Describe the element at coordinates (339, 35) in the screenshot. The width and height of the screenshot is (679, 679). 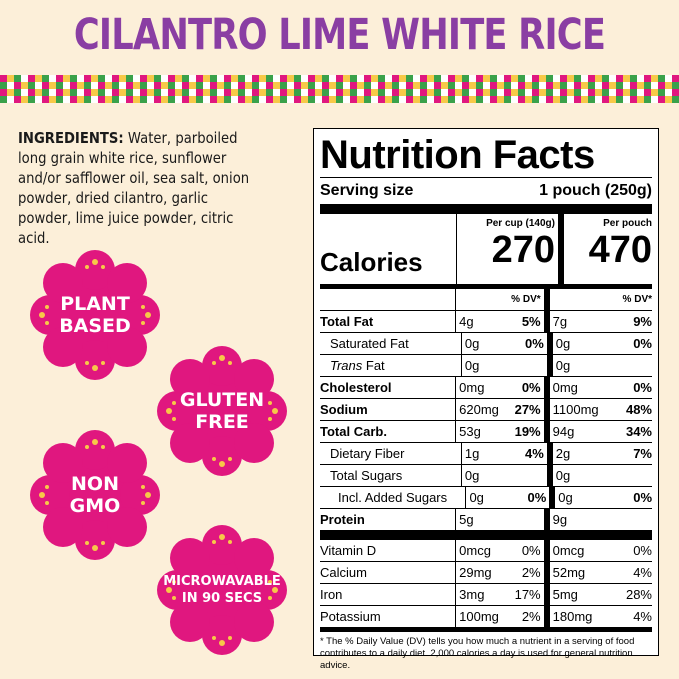
I see `page-title: CILANTRO LIME WHITE RICE` at that location.